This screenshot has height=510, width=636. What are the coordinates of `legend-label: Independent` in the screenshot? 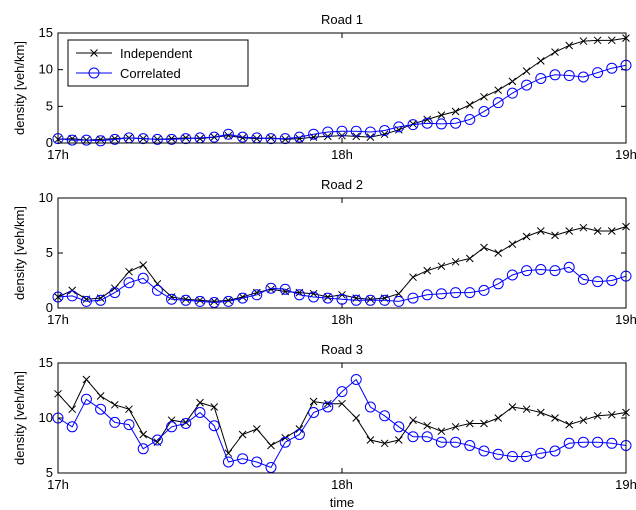 It's located at (156, 53).